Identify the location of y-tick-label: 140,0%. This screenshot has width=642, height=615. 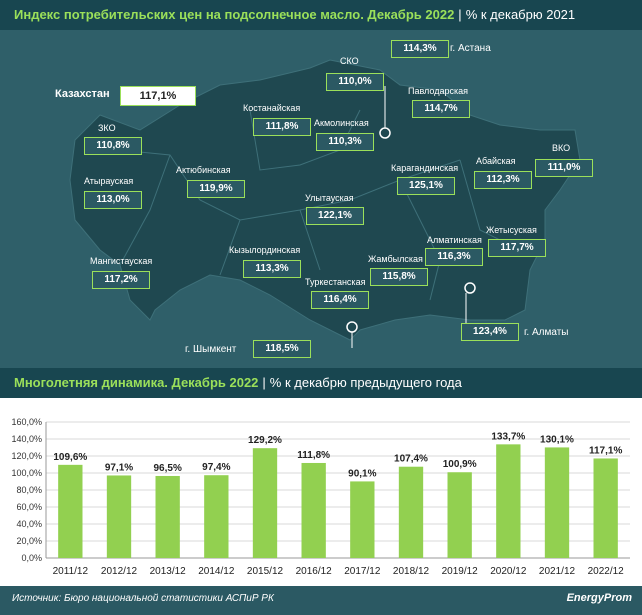
(26, 439).